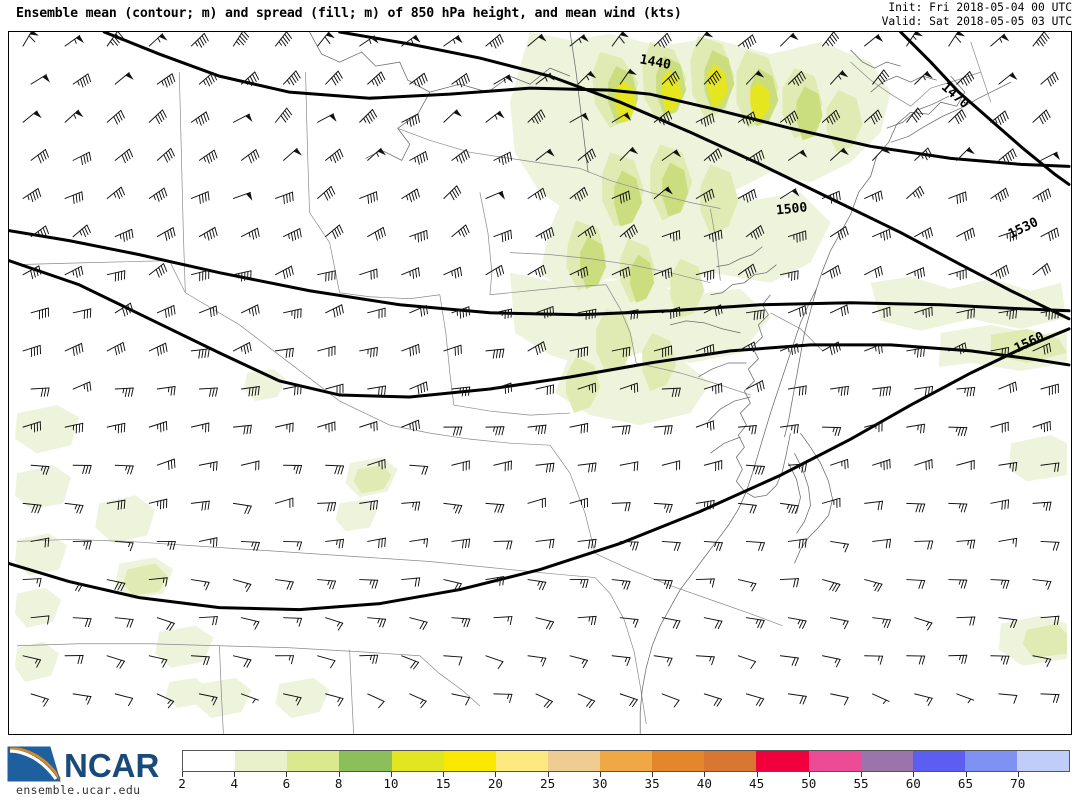  I want to click on ncar-logo: NCAR ensemble.ucar.edu, so click(89, 769).